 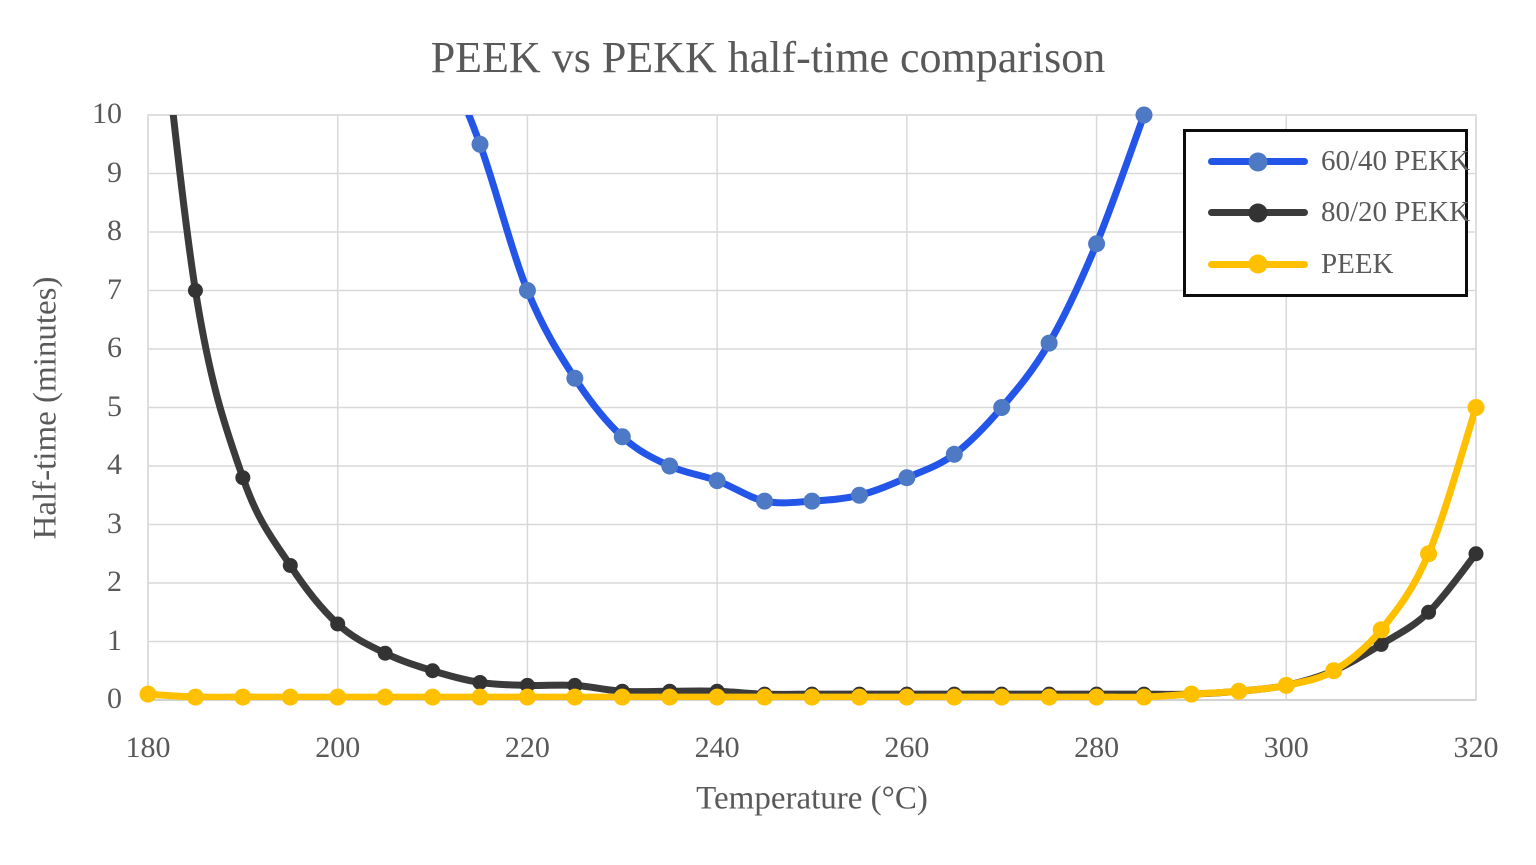 What do you see at coordinates (338, 747) in the screenshot?
I see `x-tick-label: 200` at bounding box center [338, 747].